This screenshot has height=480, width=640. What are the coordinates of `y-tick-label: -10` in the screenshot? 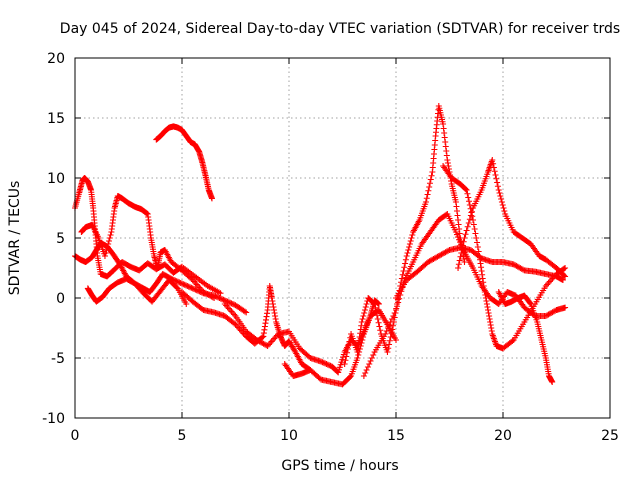 It's located at (53, 419).